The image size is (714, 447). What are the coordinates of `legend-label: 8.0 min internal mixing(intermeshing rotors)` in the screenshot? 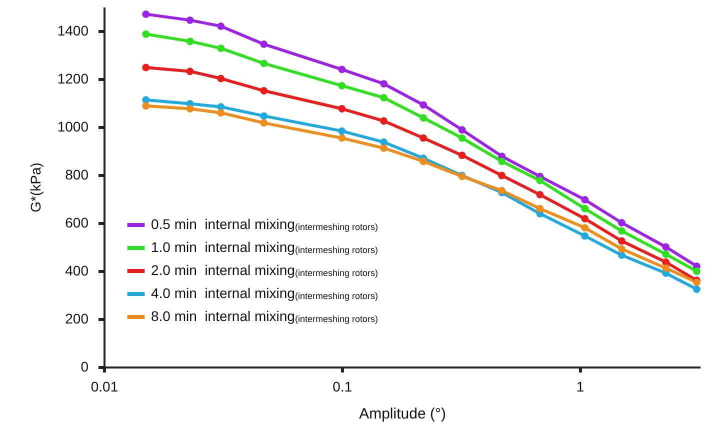 It's located at (264, 316).